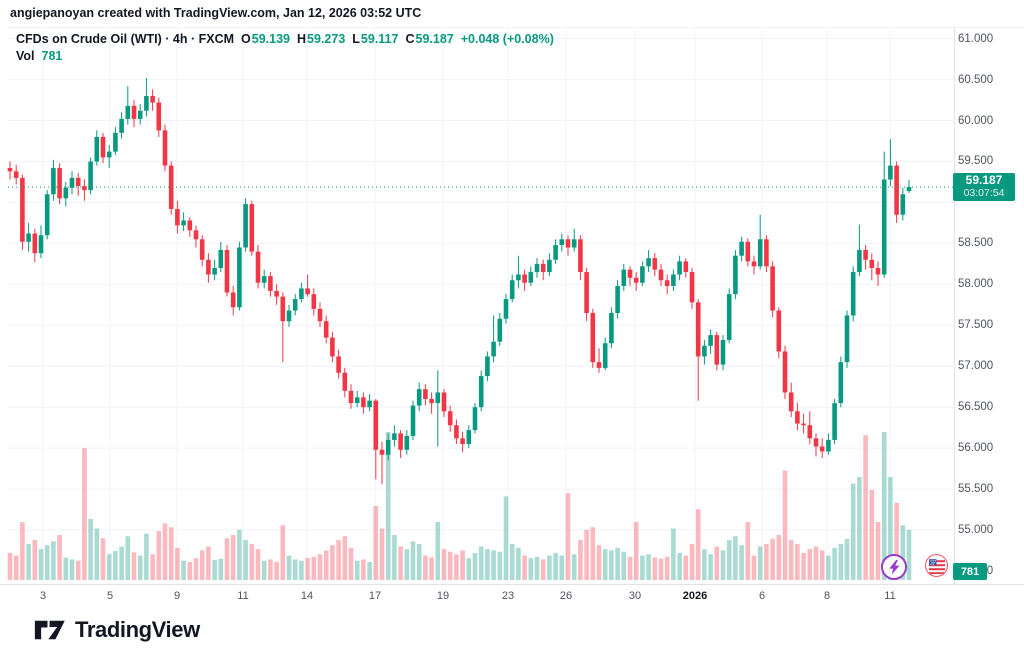 The image size is (1024, 661). Describe the element at coordinates (429, 39) in the screenshot. I see `ohlc-close: C 59.187` at that location.